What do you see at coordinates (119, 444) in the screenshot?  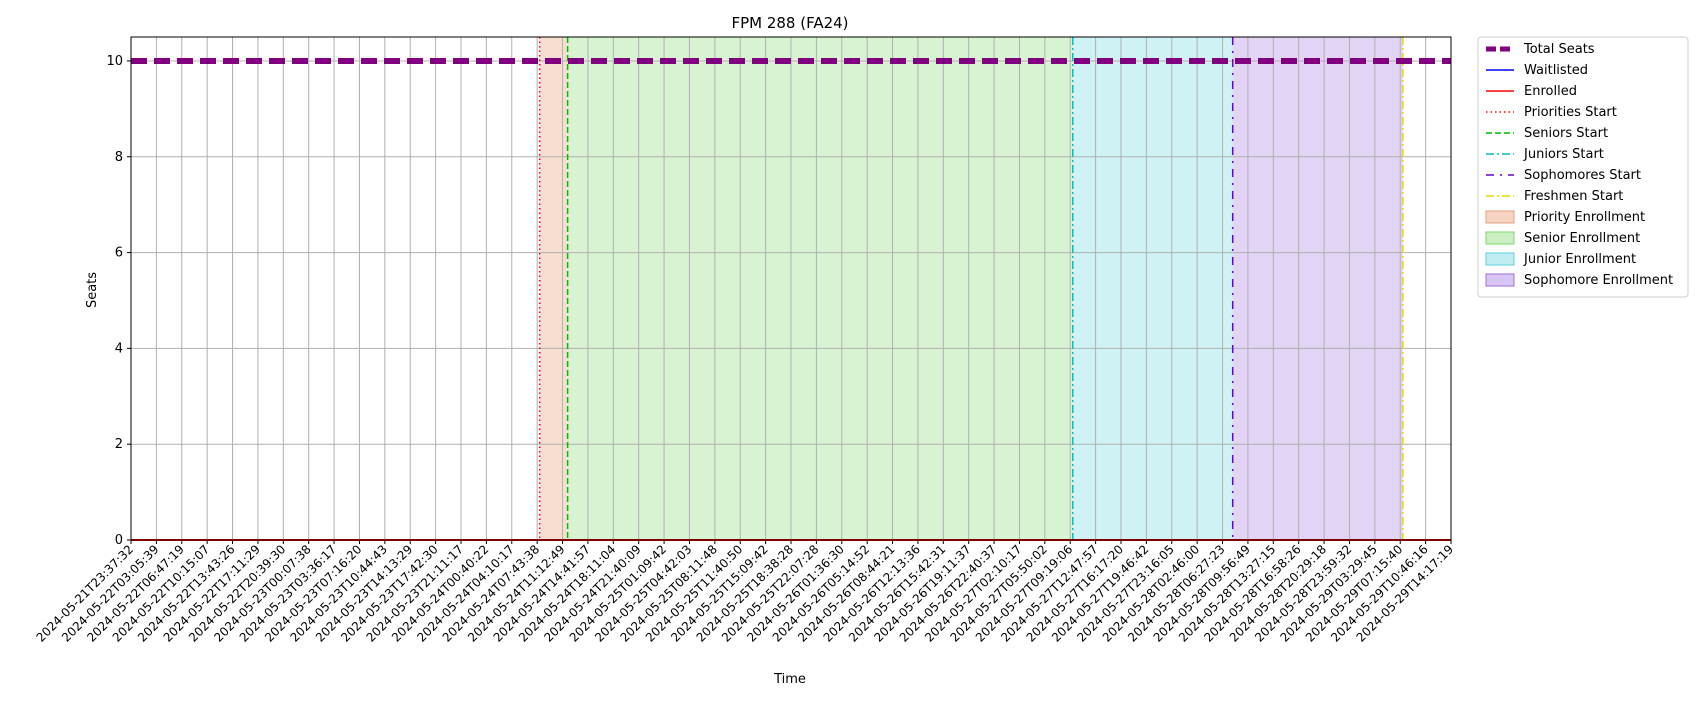 I see `y-tick-label: 2` at bounding box center [119, 444].